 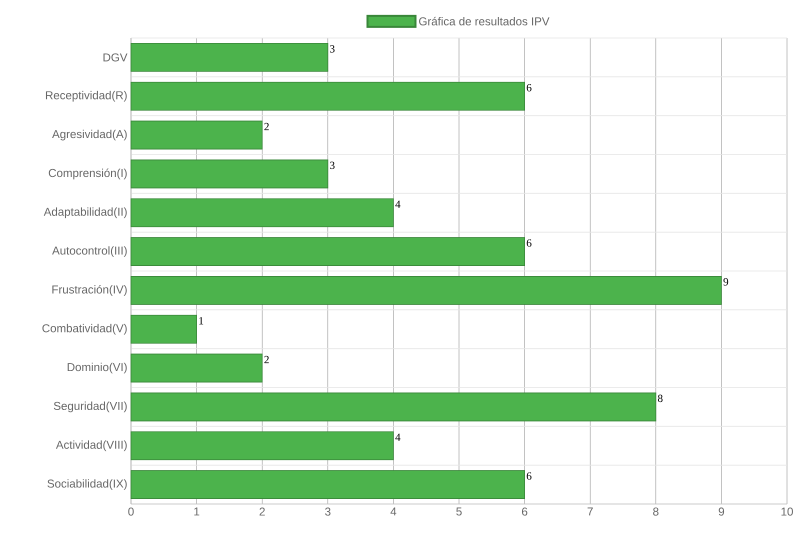 I want to click on x-tick-label: 5, so click(x=459, y=512).